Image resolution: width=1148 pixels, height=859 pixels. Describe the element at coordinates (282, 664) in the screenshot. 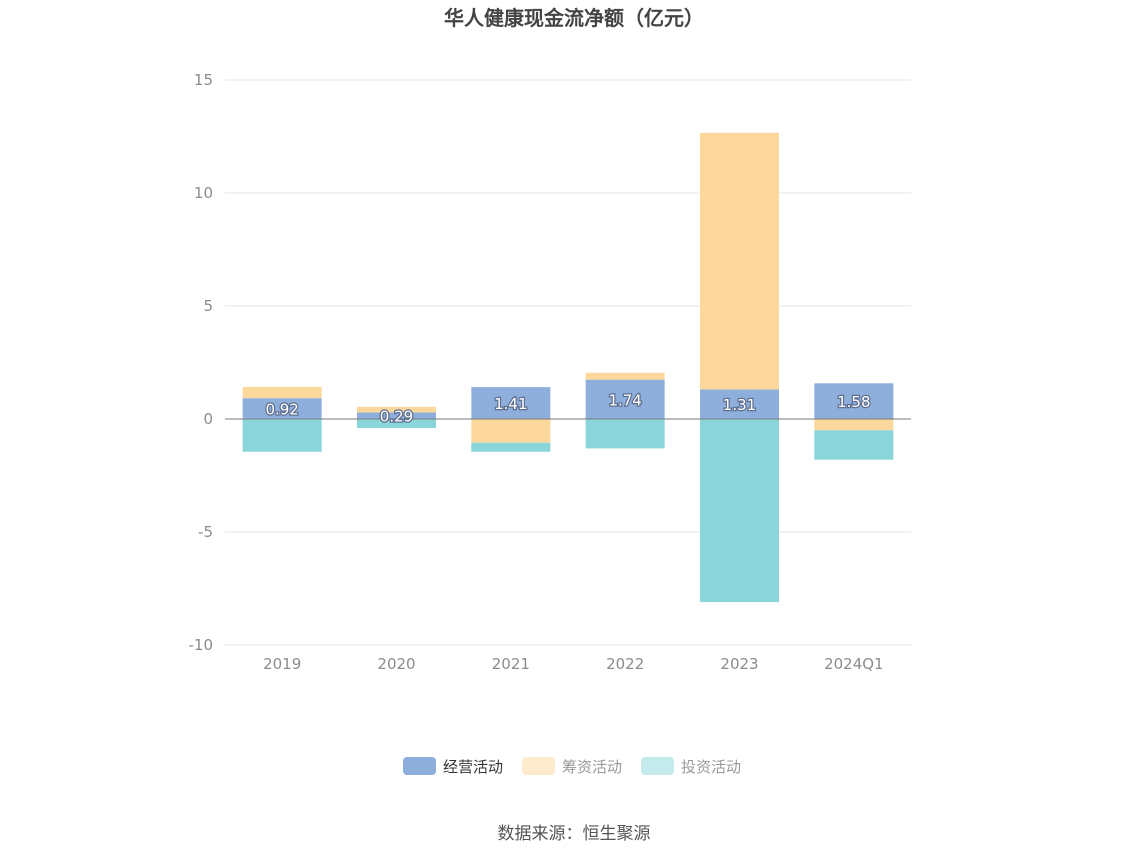

I see `x-tick-label: 2019` at that location.